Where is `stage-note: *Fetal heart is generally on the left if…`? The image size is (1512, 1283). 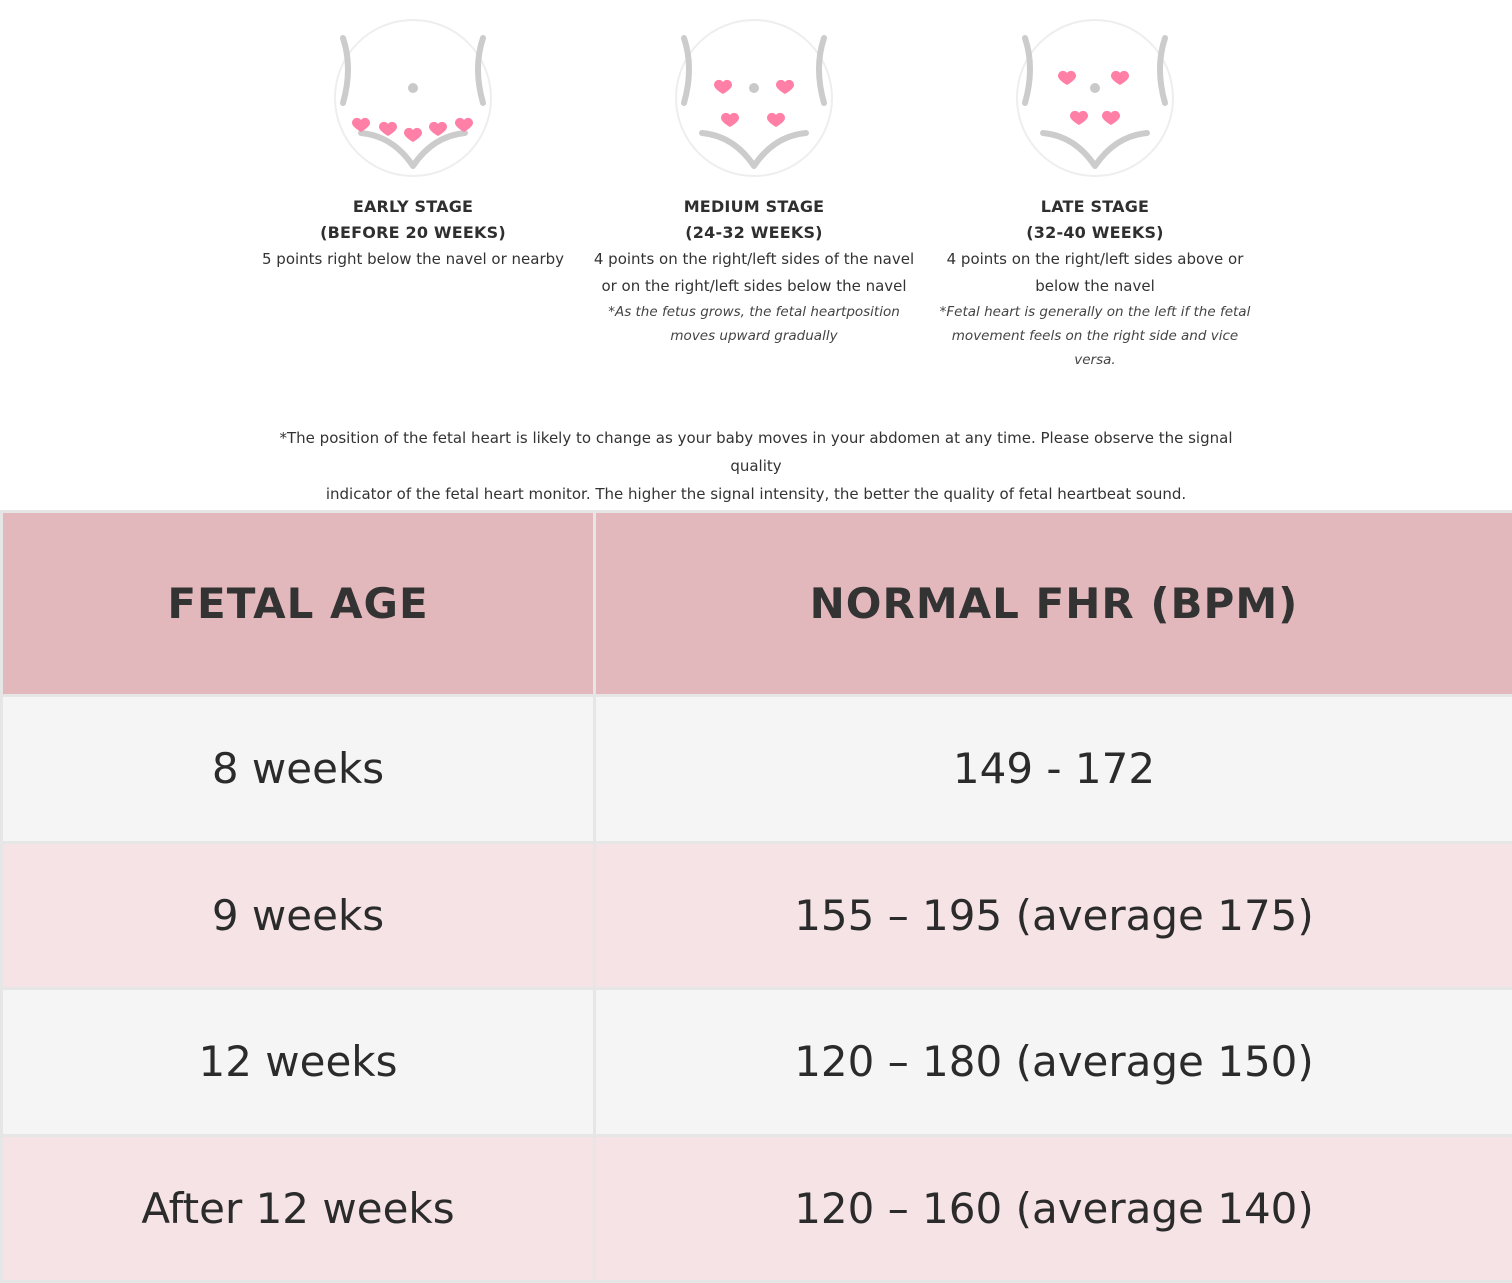
stage-note: *Fetal heart is generally on the left if… is located at coordinates (1095, 336).